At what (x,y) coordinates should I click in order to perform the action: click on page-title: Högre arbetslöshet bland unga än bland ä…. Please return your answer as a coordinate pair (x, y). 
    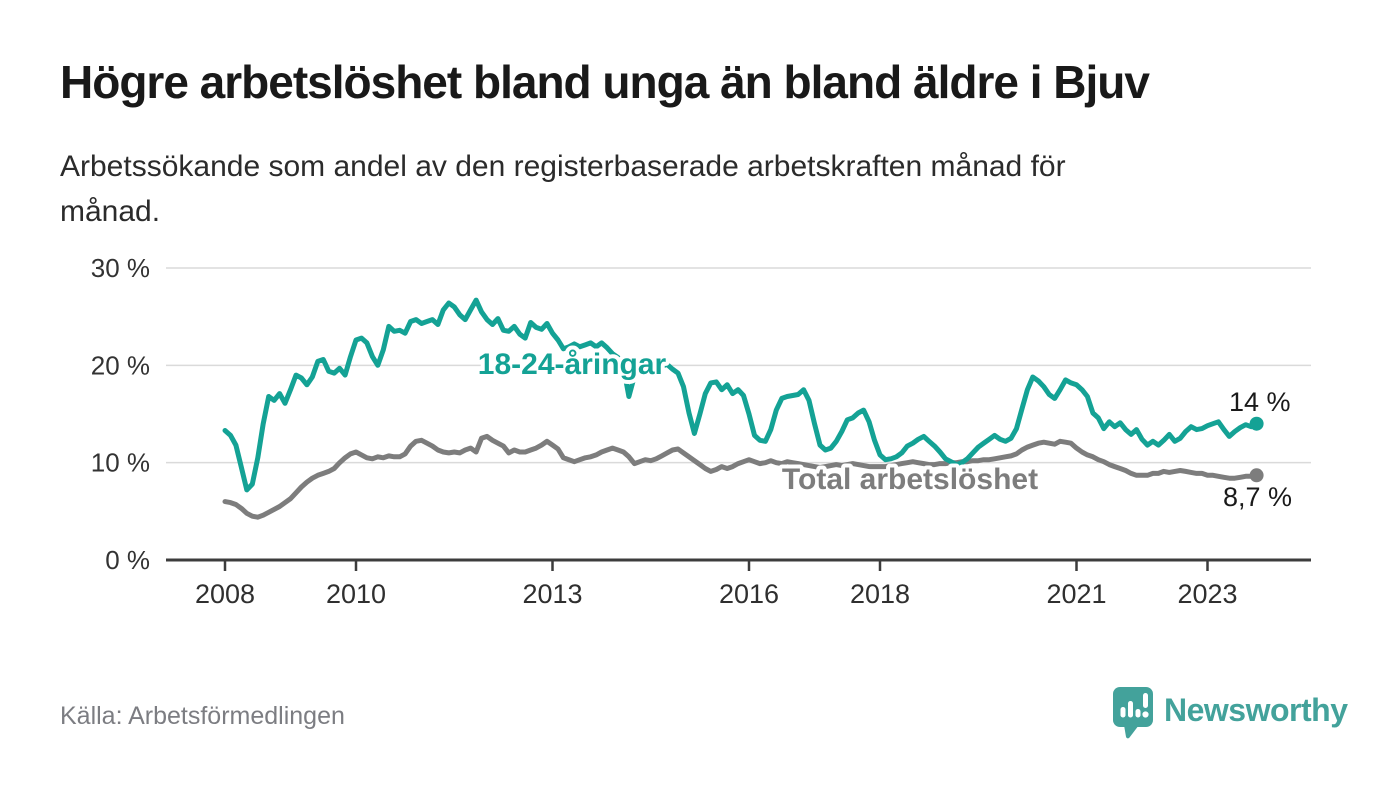
    Looking at the image, I should click on (605, 82).